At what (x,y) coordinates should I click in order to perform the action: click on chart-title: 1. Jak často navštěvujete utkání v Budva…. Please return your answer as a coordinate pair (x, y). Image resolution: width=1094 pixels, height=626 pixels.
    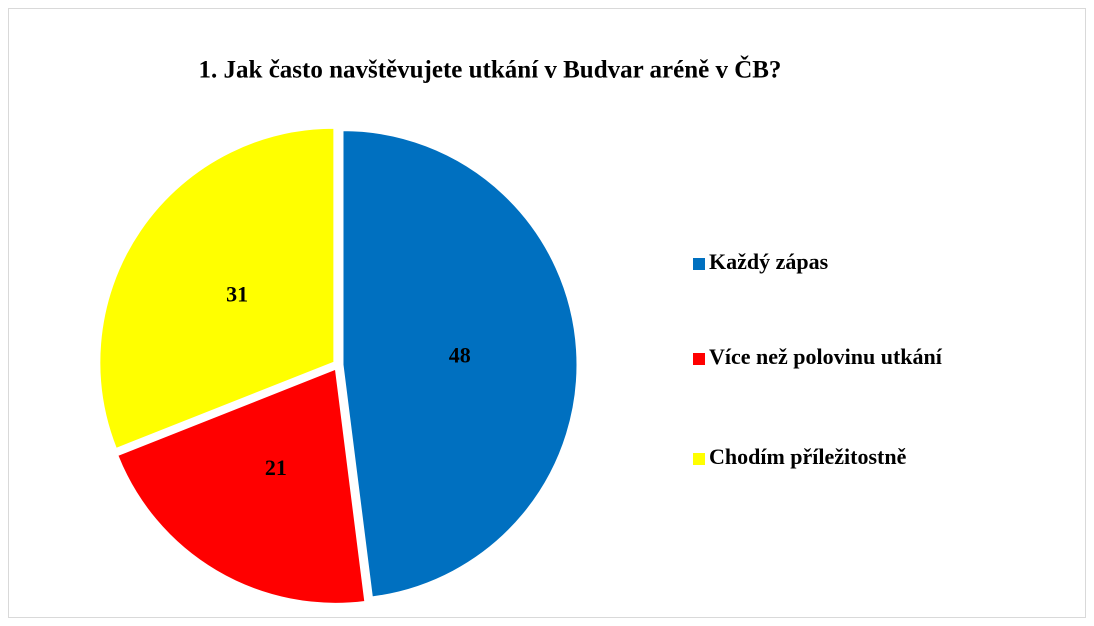
    Looking at the image, I should click on (490, 69).